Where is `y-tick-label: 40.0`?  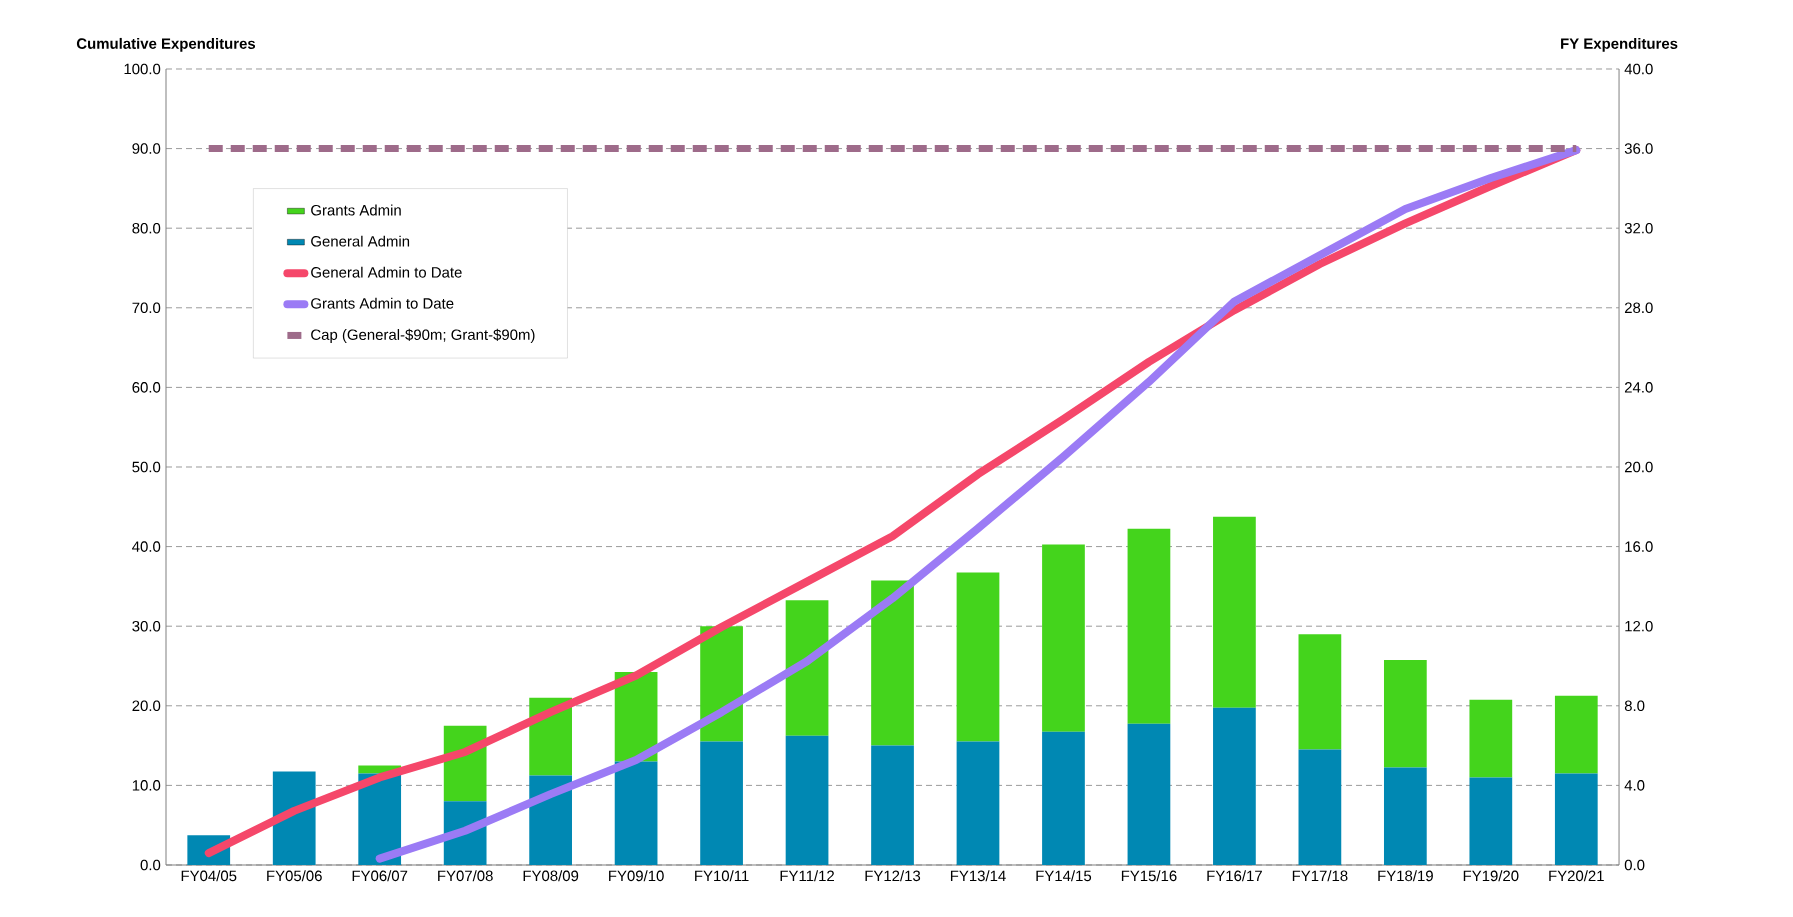
y-tick-label: 40.0 is located at coordinates (146, 546).